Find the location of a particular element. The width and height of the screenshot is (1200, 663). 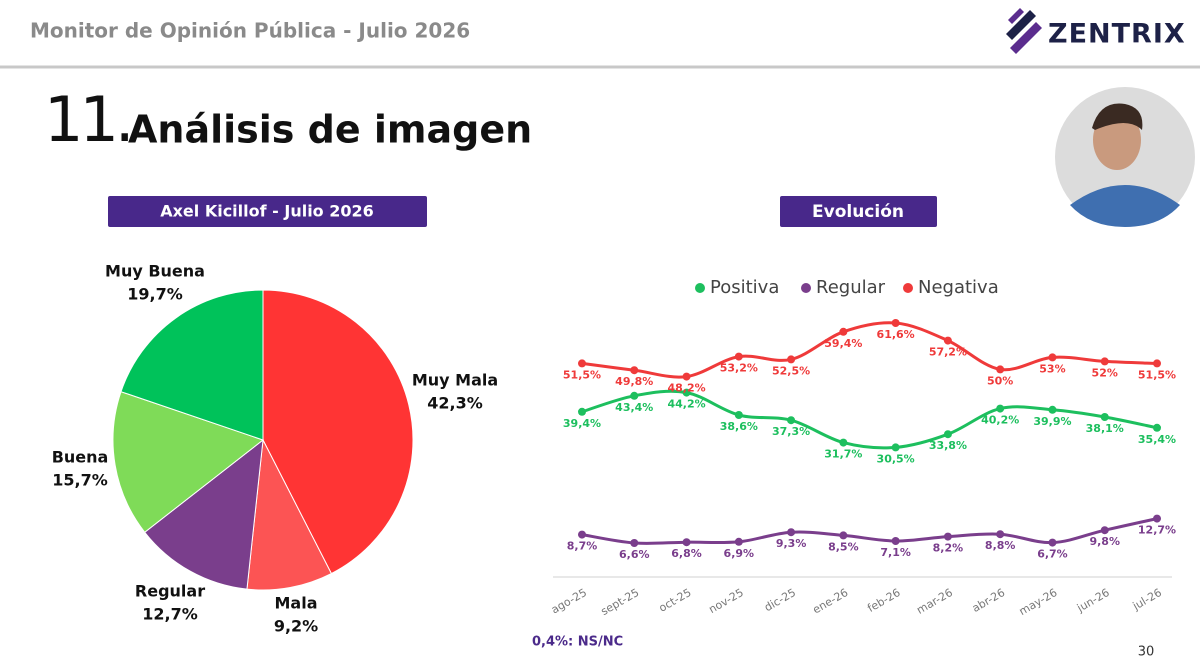

data-label: 8,5% is located at coordinates (843, 546).